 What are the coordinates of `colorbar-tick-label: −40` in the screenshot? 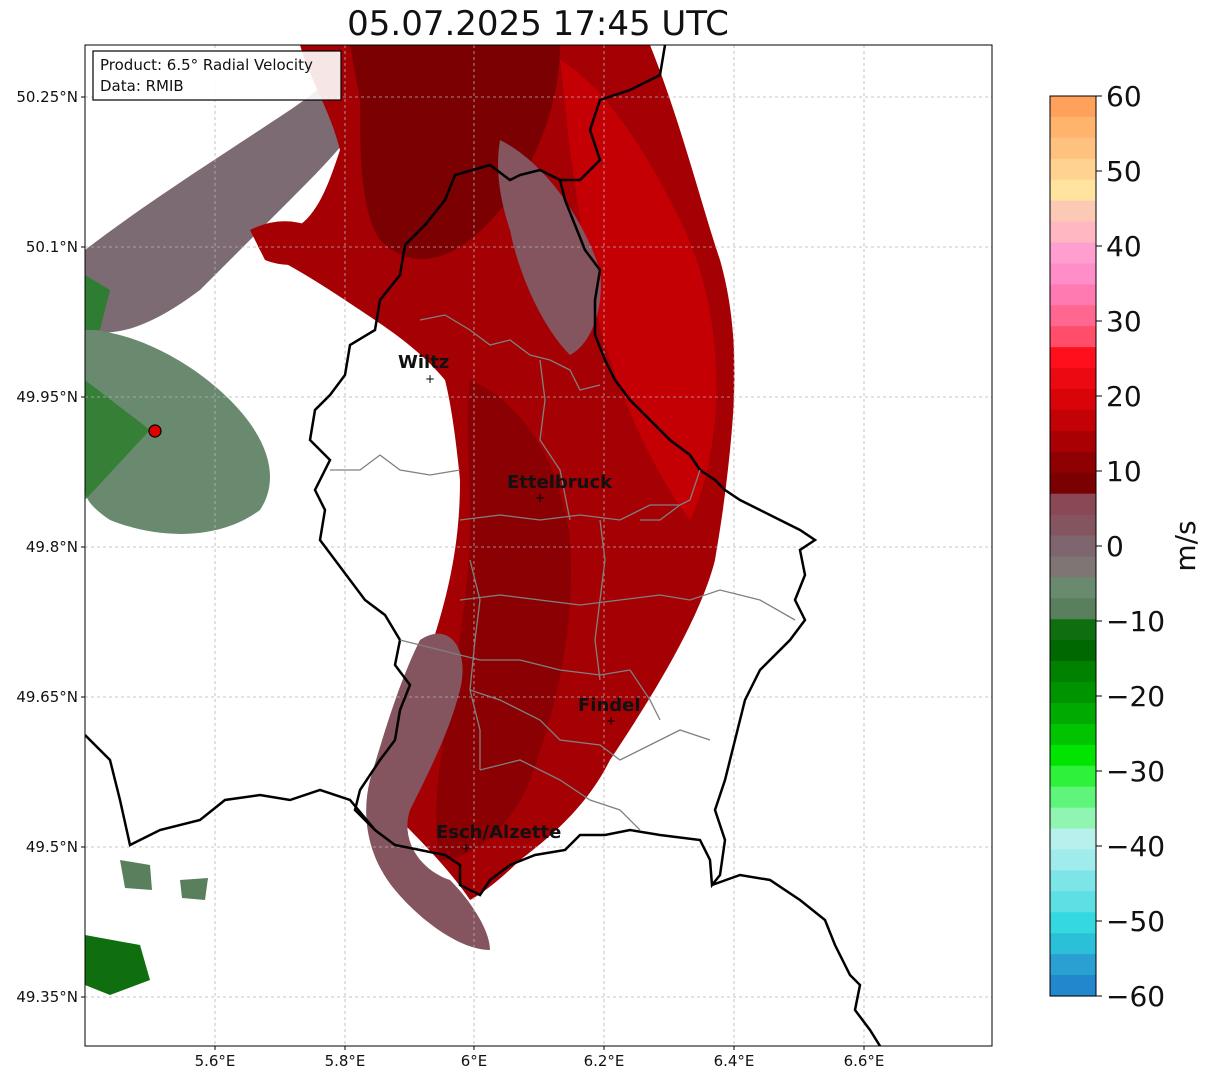 It's located at (1135, 846).